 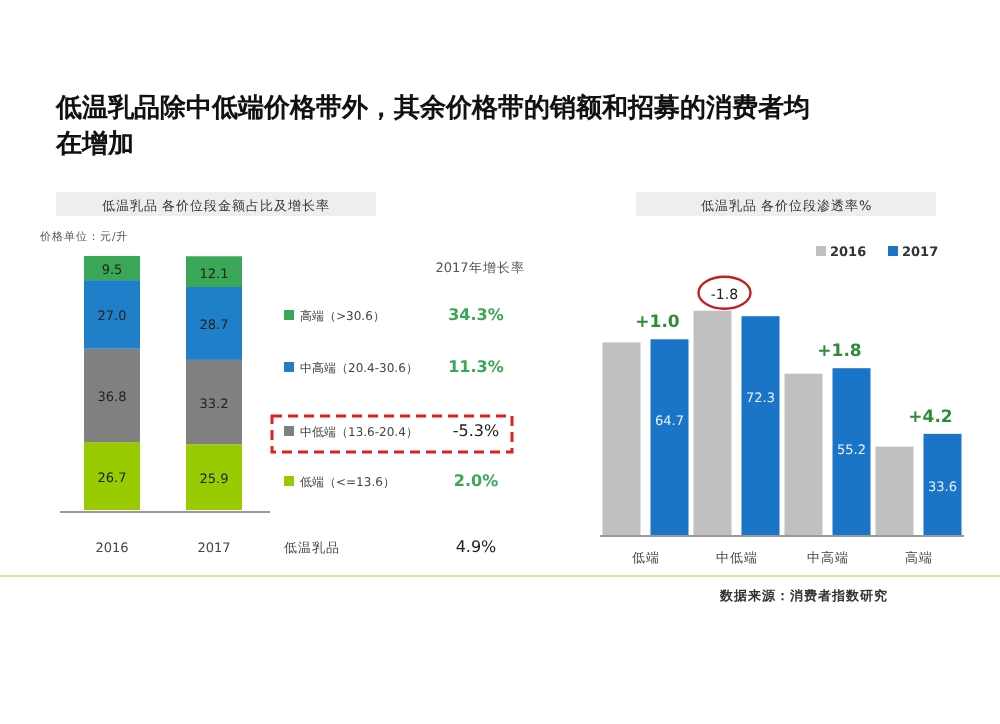 I want to click on annotation: +1.8, so click(x=839, y=352).